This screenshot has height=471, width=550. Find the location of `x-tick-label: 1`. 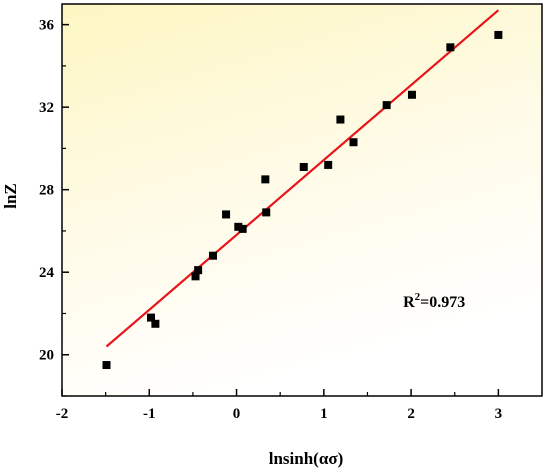

x-tick-label: 1 is located at coordinates (324, 414).